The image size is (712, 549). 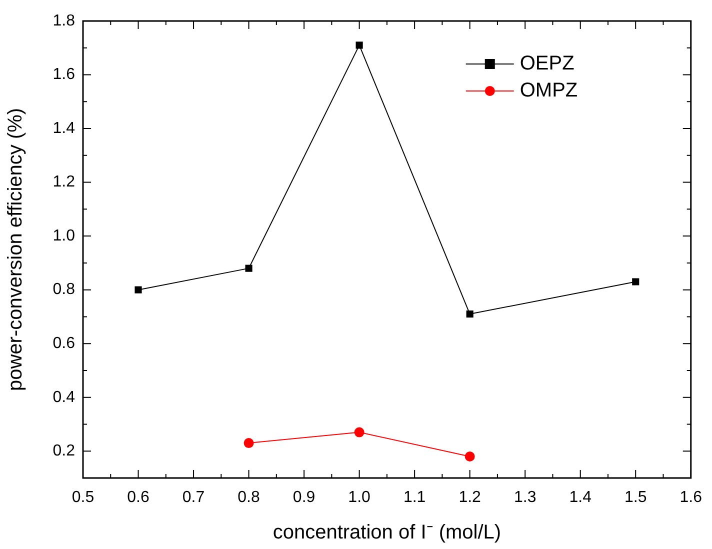 What do you see at coordinates (249, 497) in the screenshot?
I see `x-tick-label: 0.8` at bounding box center [249, 497].